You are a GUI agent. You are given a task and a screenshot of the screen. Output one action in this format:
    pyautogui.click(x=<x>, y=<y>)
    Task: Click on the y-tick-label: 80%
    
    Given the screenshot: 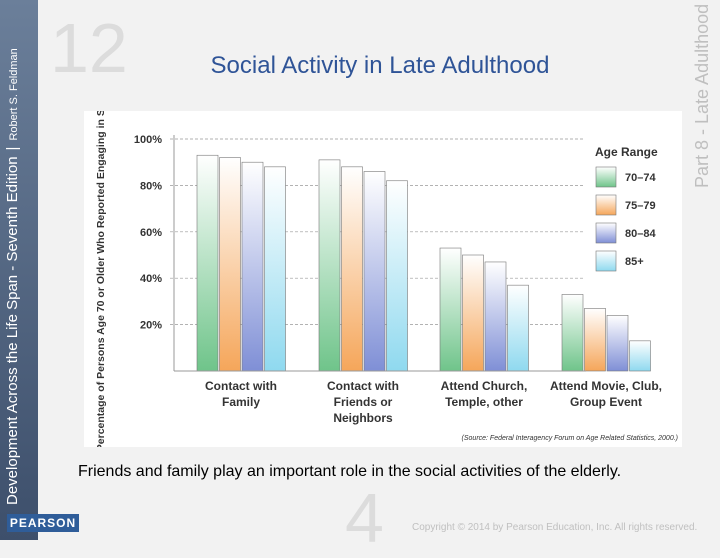 What is the action you would take?
    pyautogui.click(x=151, y=186)
    